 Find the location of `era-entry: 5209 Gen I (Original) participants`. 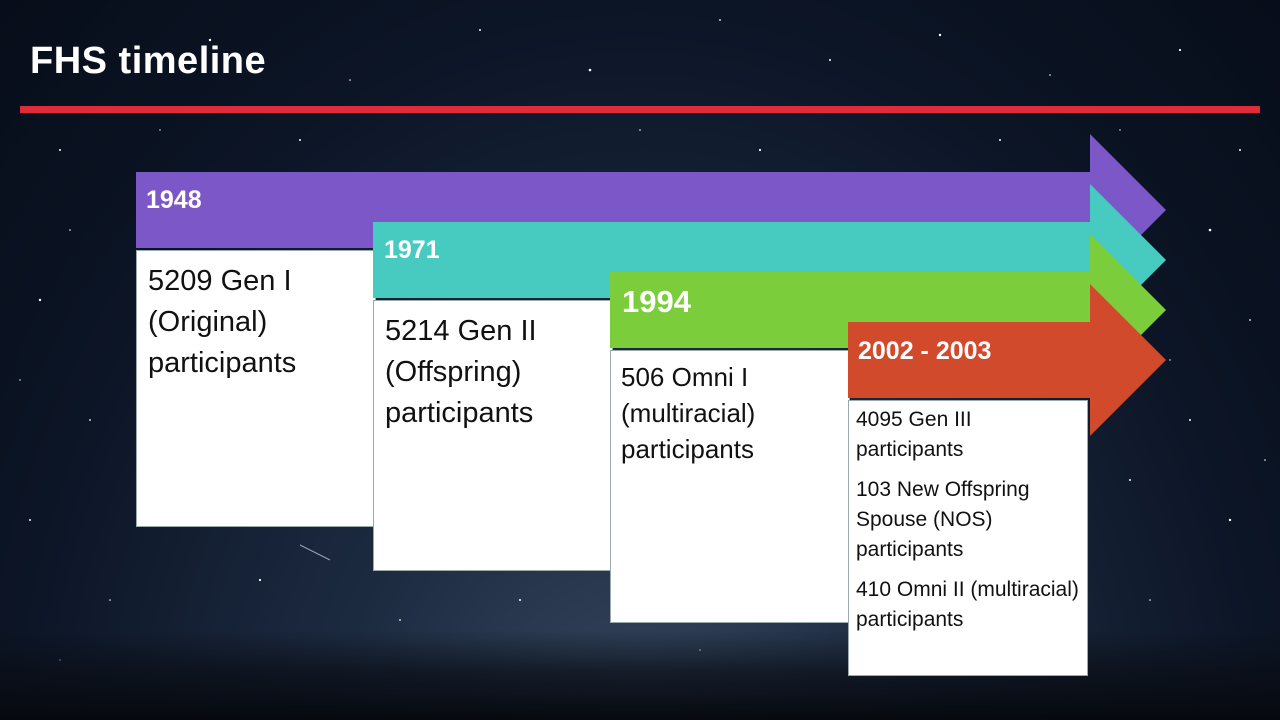

era-entry: 5209 Gen I (Original) participants is located at coordinates (222, 322).